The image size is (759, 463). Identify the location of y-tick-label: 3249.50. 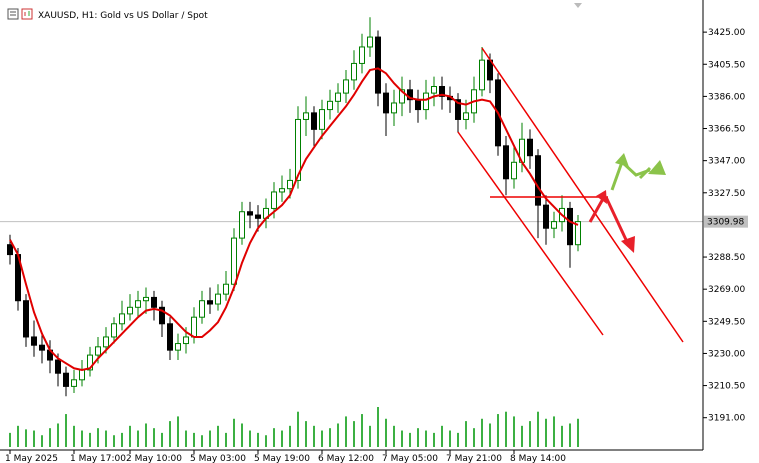
(726, 322).